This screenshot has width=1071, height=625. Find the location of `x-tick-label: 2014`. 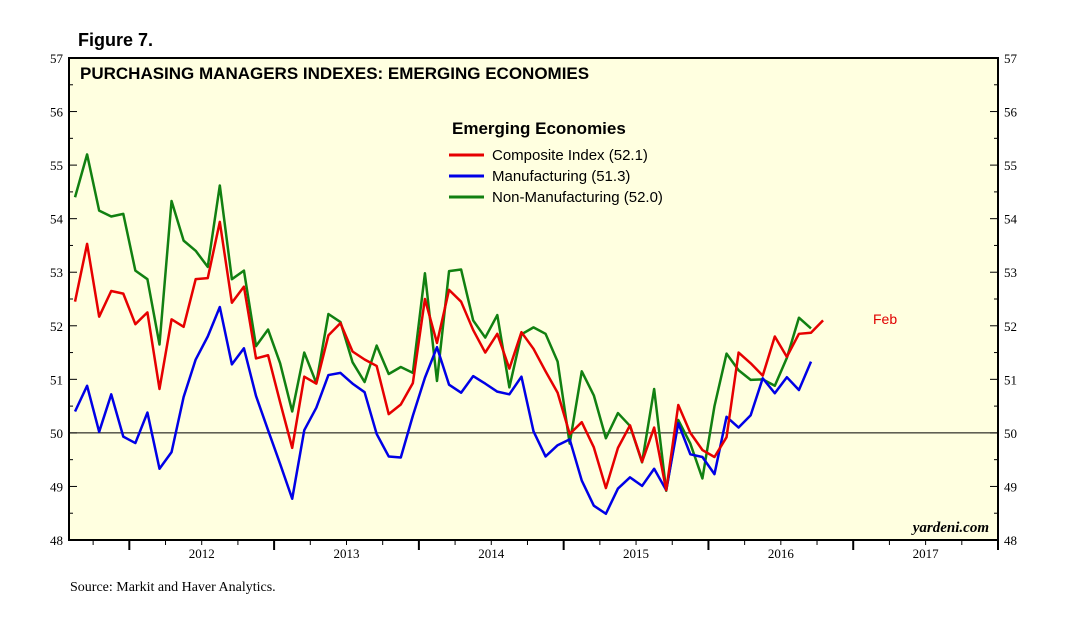

x-tick-label: 2014 is located at coordinates (491, 553).